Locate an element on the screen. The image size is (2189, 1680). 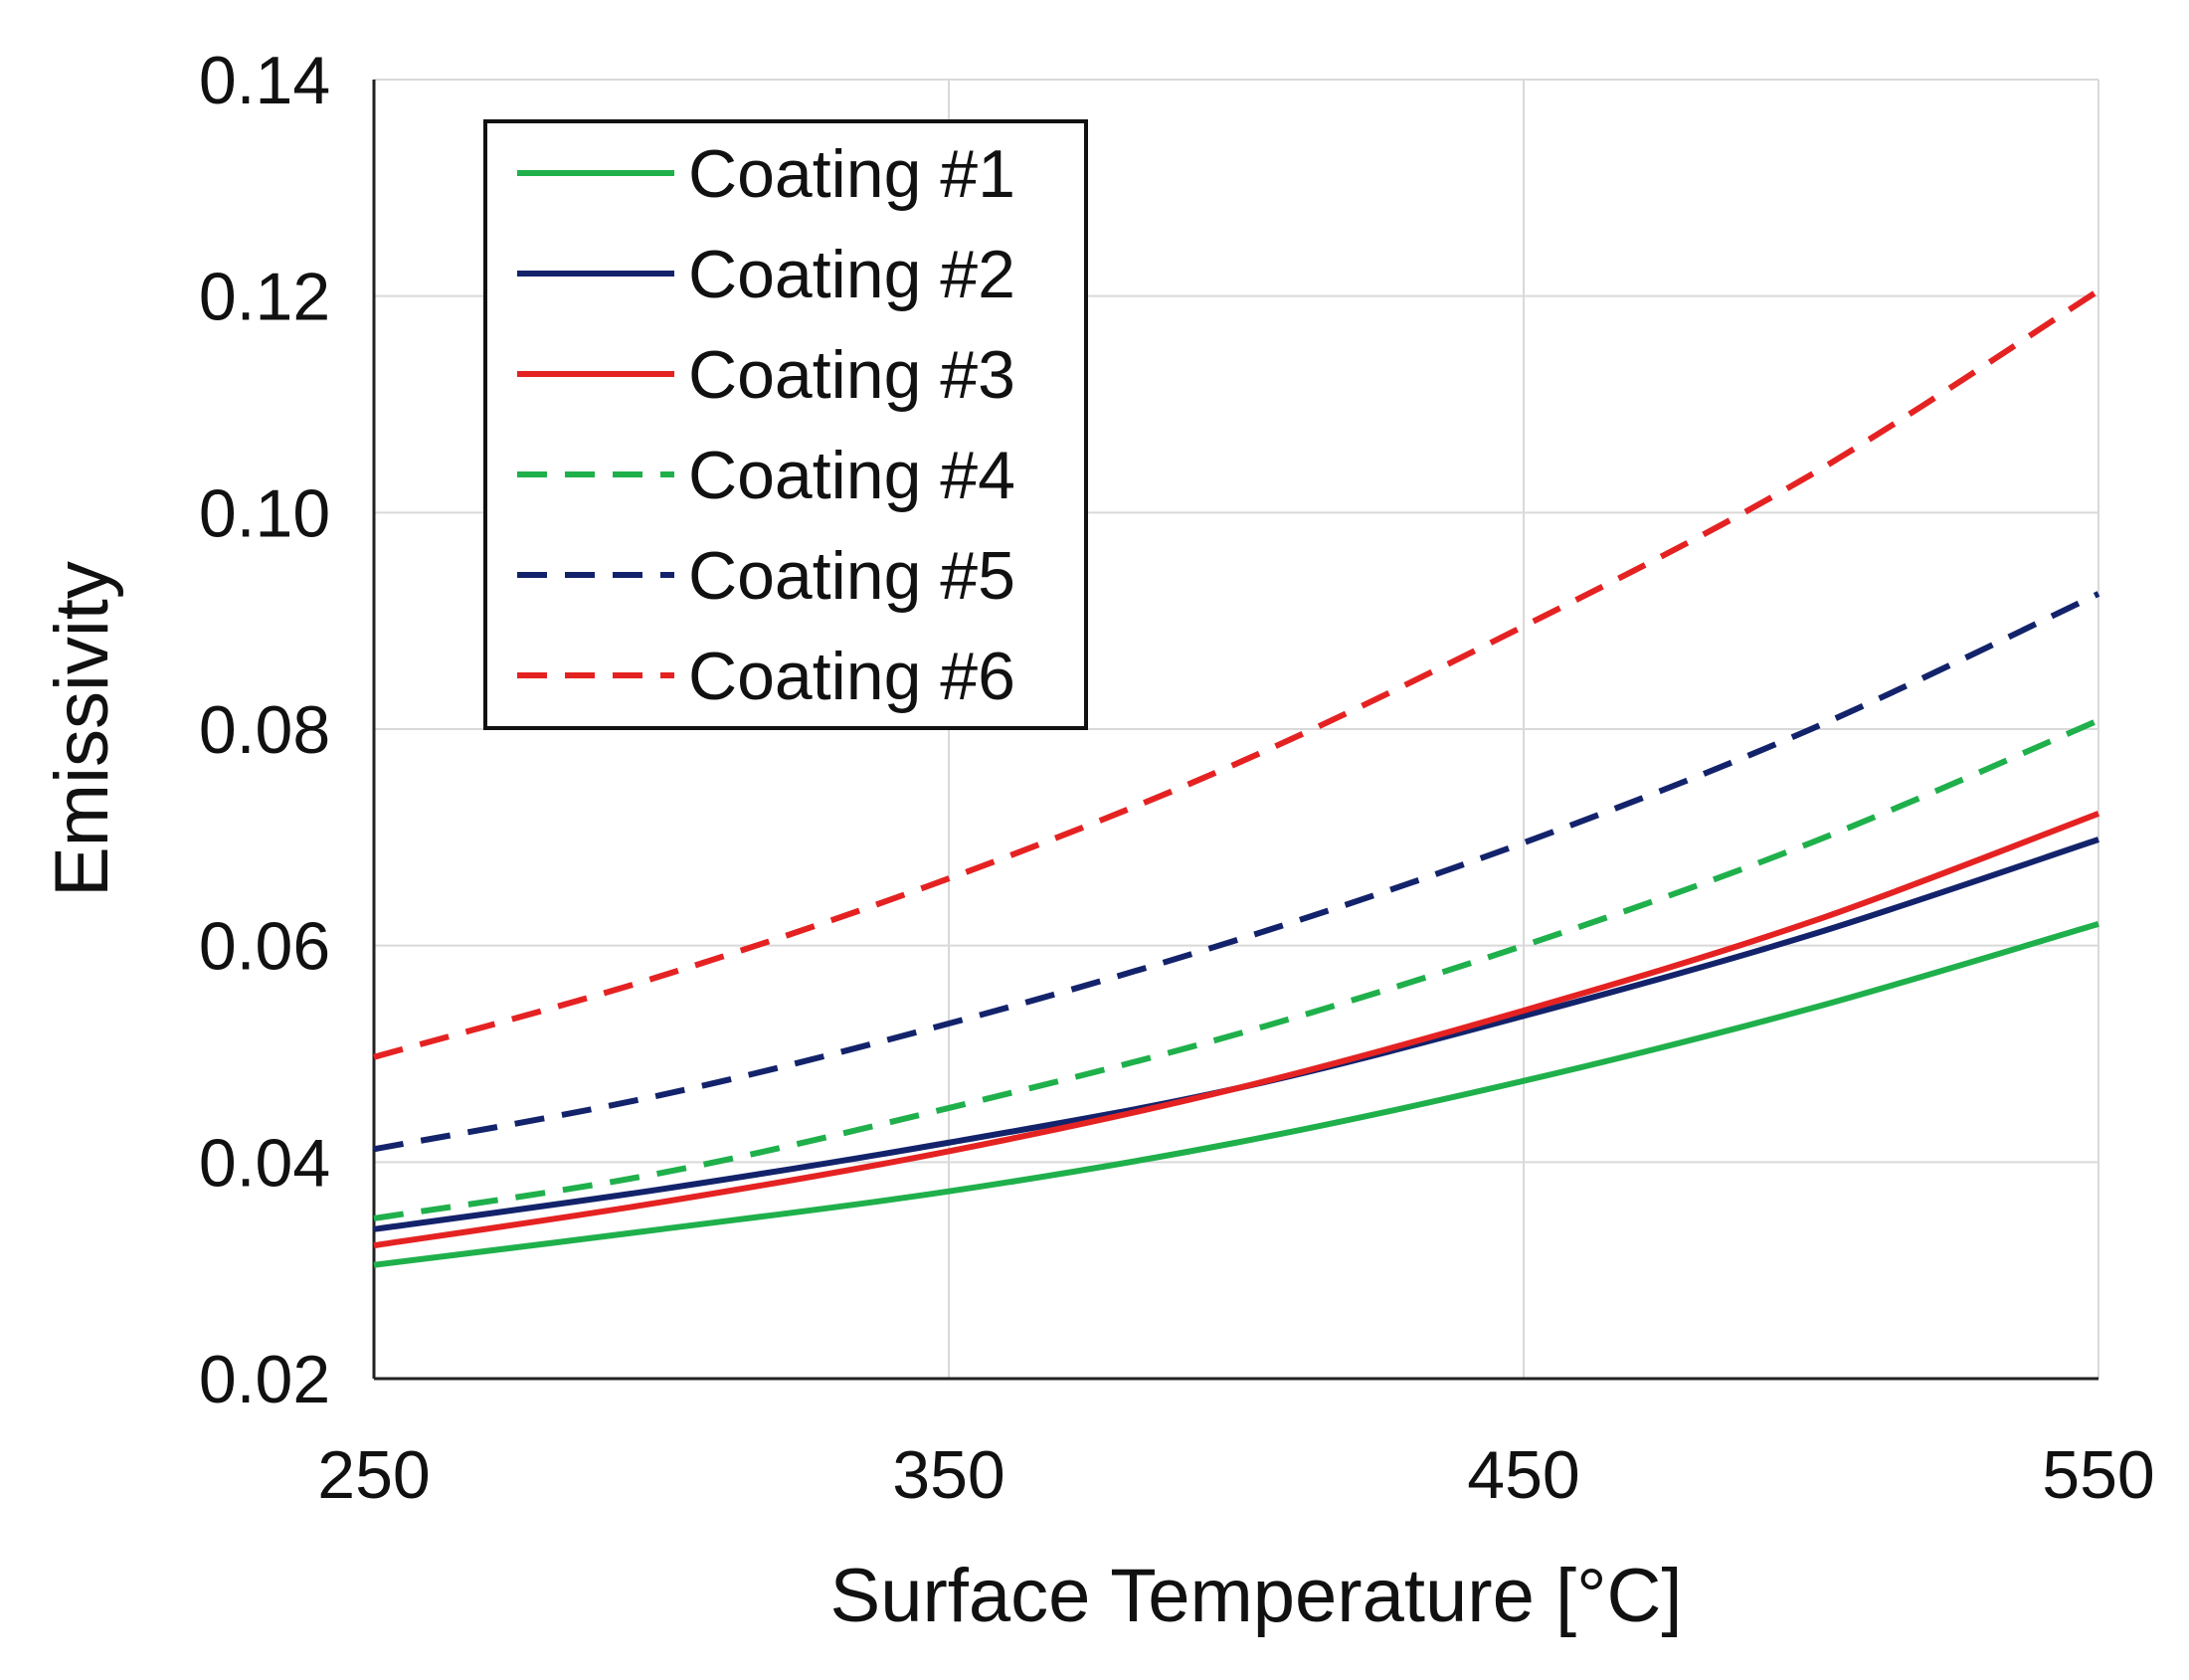
legend-box is located at coordinates (786, 424).